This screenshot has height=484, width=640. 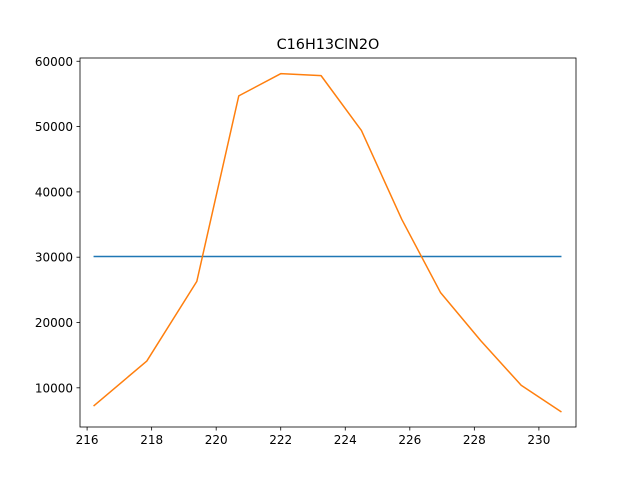 What do you see at coordinates (54, 62) in the screenshot?
I see `y-tick-label: 60000` at bounding box center [54, 62].